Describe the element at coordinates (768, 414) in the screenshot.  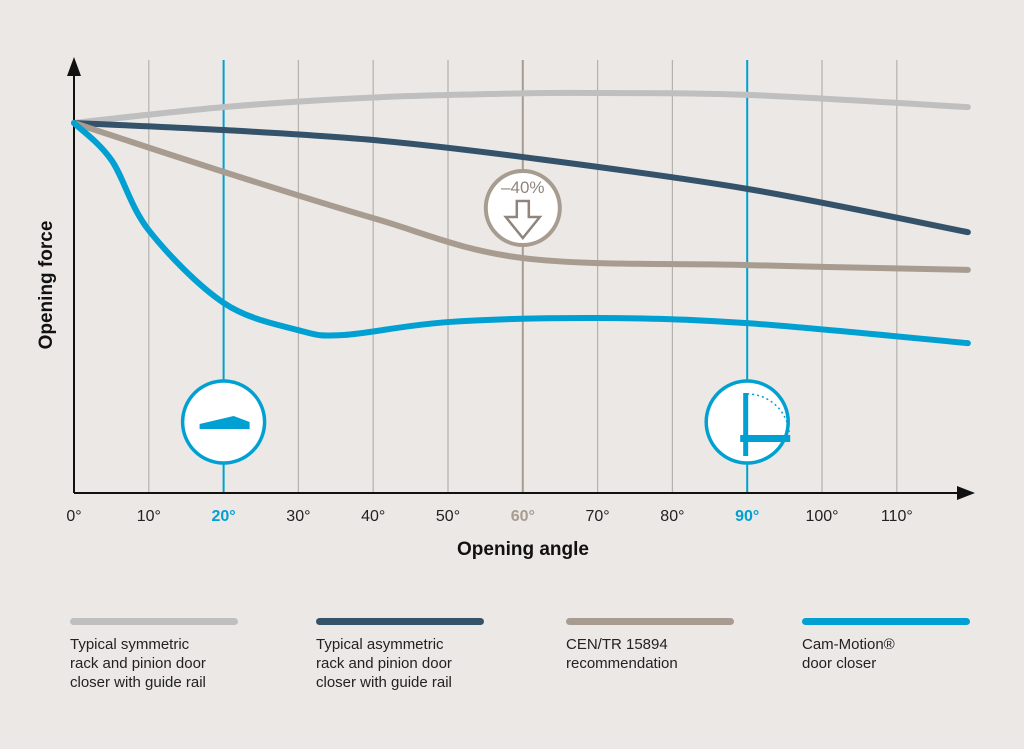
I see `swing-arc` at that location.